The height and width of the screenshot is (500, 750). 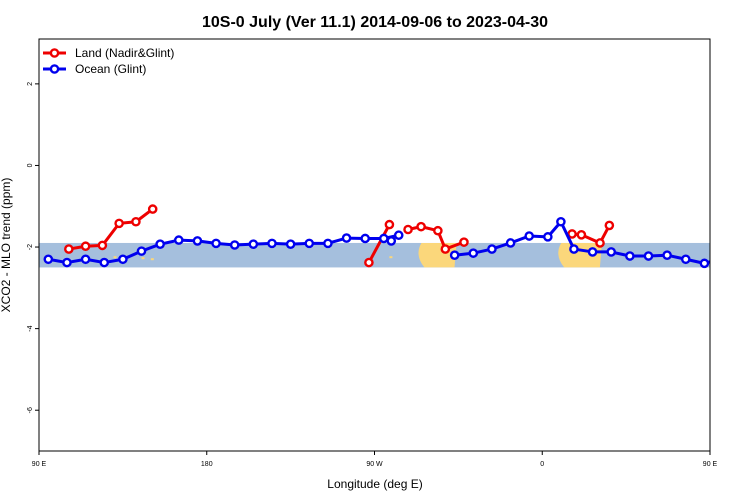 What do you see at coordinates (30, 328) in the screenshot?
I see `y-tick-label: -4` at bounding box center [30, 328].